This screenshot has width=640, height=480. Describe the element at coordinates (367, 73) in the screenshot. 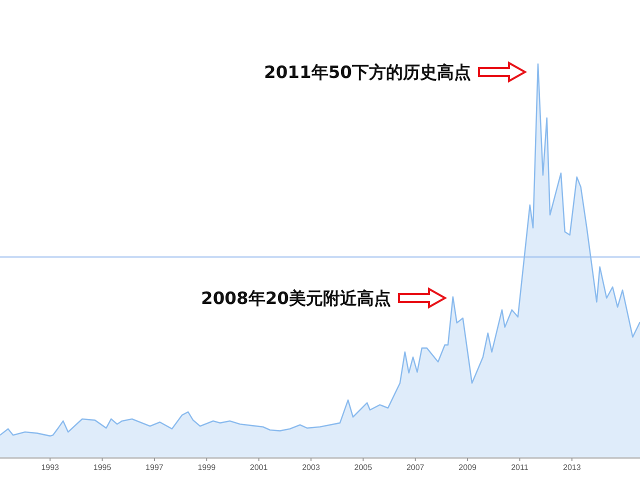

I see `annotation: 2011年50下方的历史高点` at that location.